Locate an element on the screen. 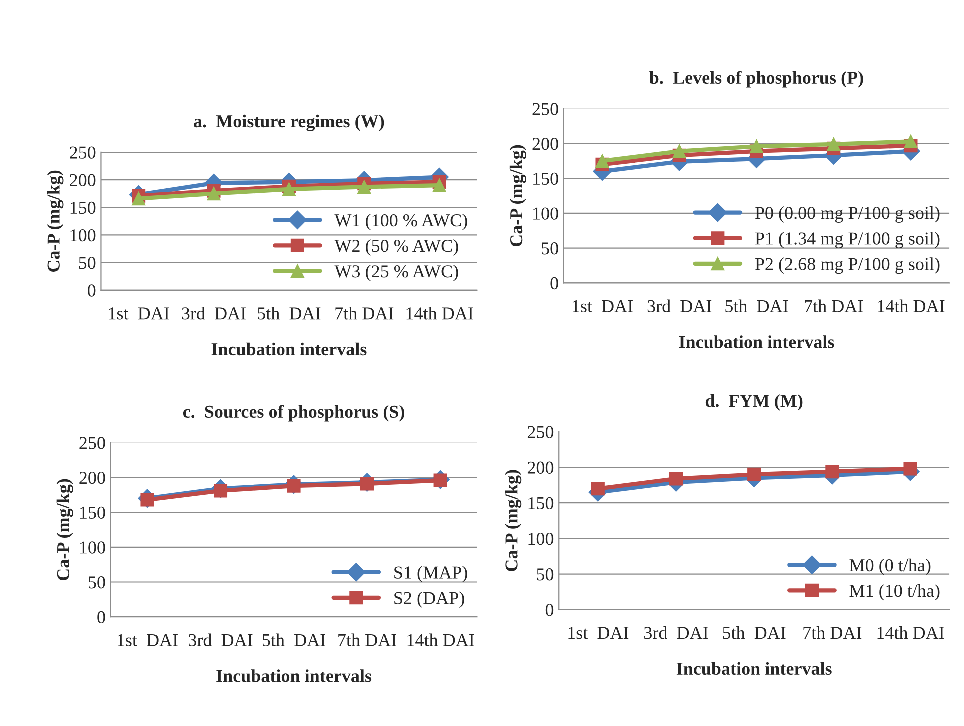 The height and width of the screenshot is (726, 964). legend-label: M1 (10 t/ha) is located at coordinates (895, 592).